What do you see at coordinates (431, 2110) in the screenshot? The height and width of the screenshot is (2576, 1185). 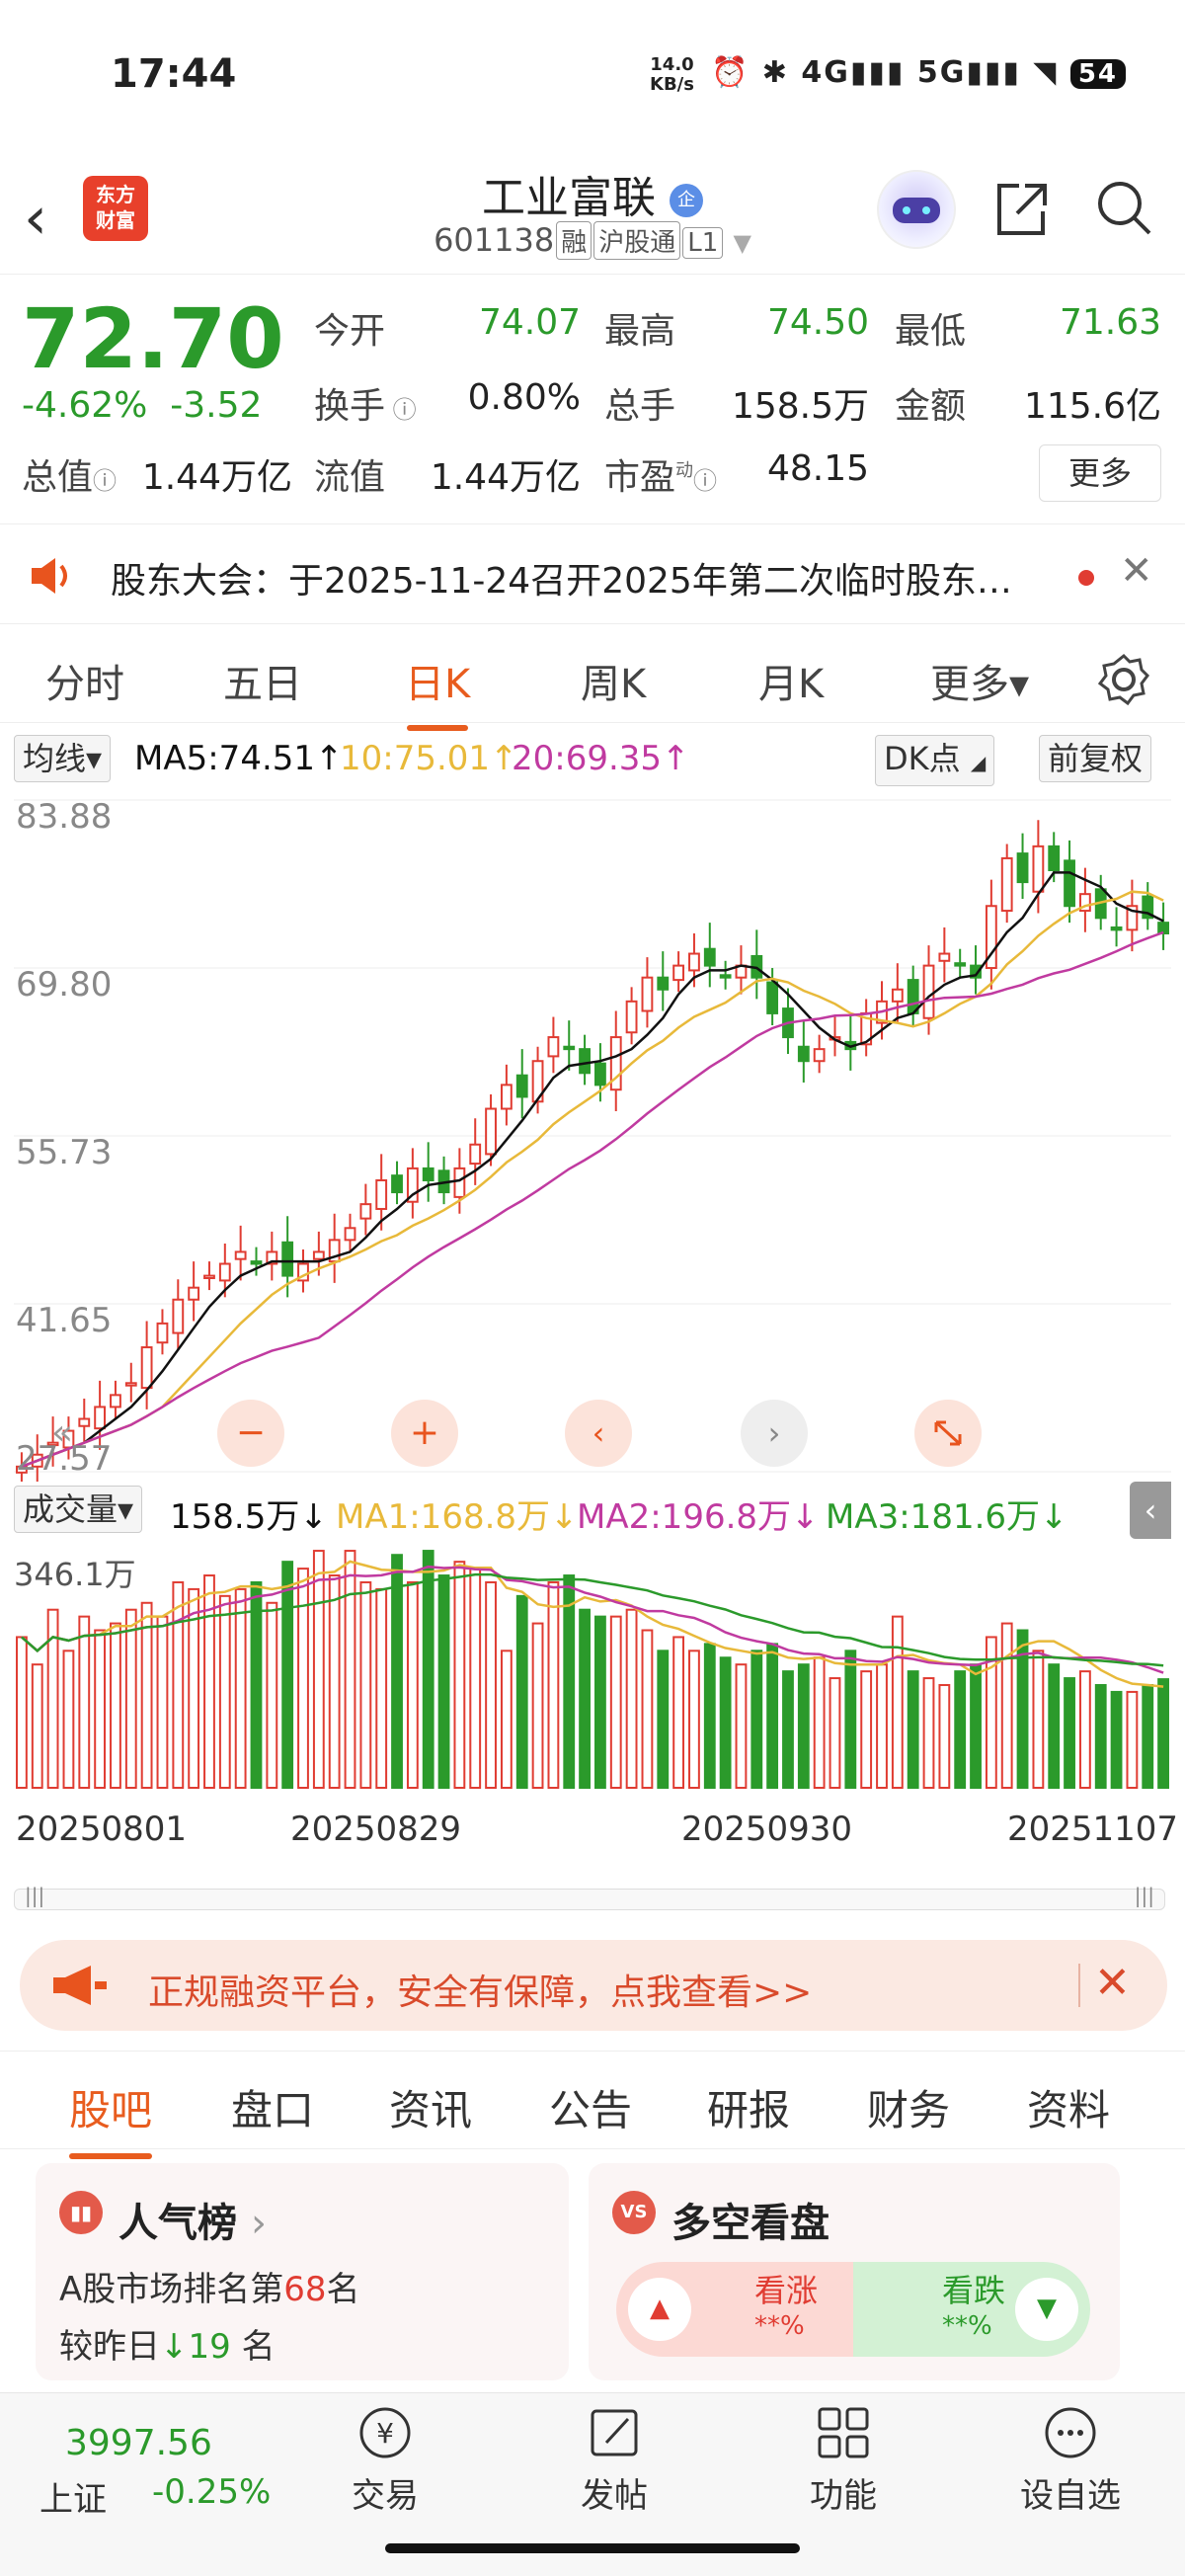 I see `tab-news: 资讯` at bounding box center [431, 2110].